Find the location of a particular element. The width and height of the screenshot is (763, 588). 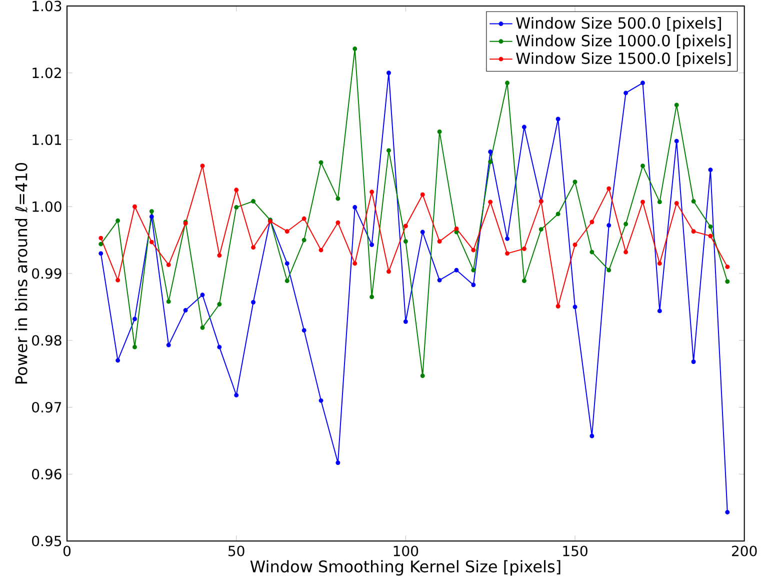

y-tick-label: 1.00 is located at coordinates (47, 206).